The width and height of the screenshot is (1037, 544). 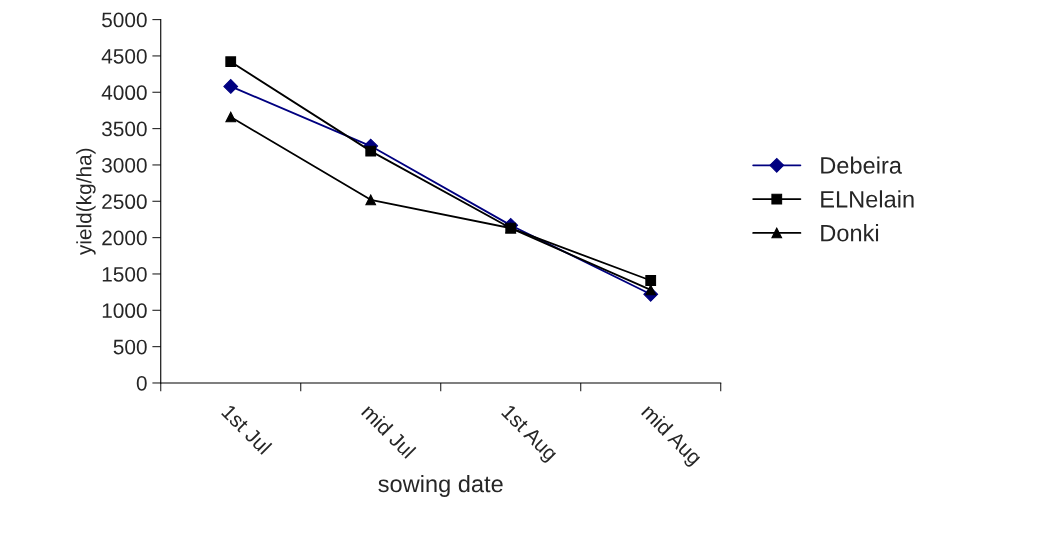 I want to click on x-tick-label: 1st Aug, so click(x=528, y=434).